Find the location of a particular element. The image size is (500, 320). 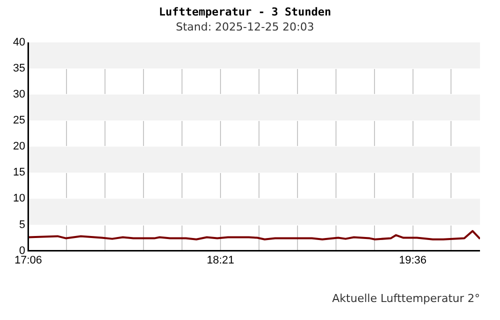

y-tick-label: 35 is located at coordinates (19, 68).